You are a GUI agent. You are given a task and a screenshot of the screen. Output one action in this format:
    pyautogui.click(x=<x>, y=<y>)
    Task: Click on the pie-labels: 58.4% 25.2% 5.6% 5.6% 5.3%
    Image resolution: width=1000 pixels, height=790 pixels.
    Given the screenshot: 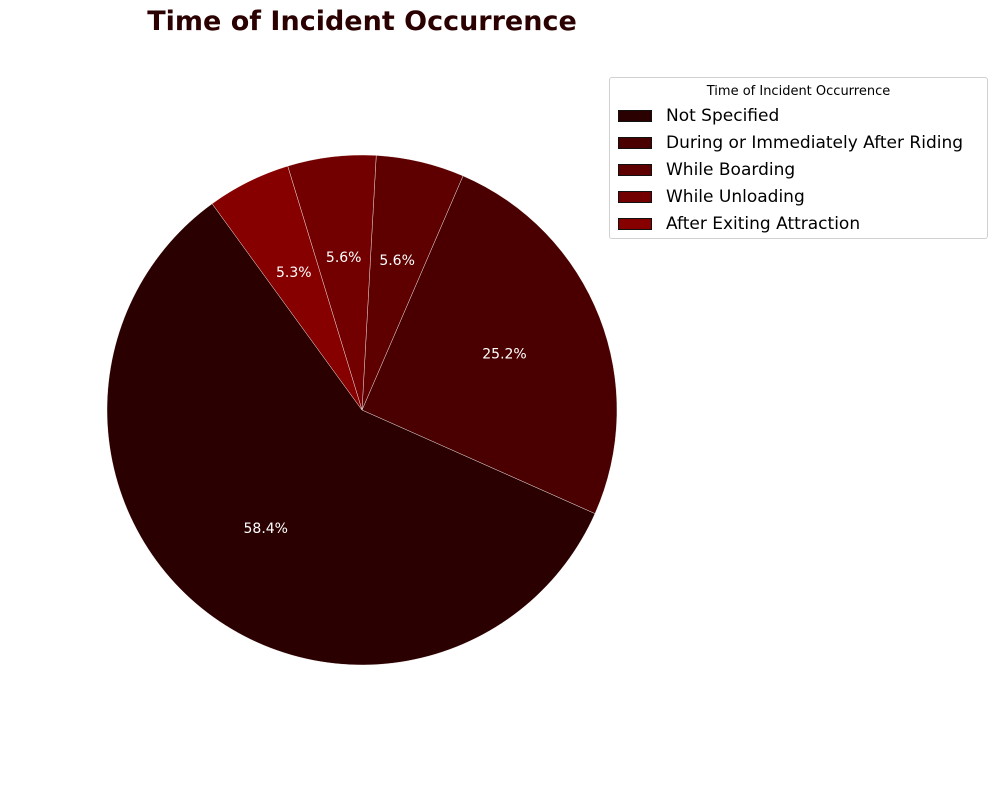 What is the action you would take?
    pyautogui.click(x=385, y=393)
    